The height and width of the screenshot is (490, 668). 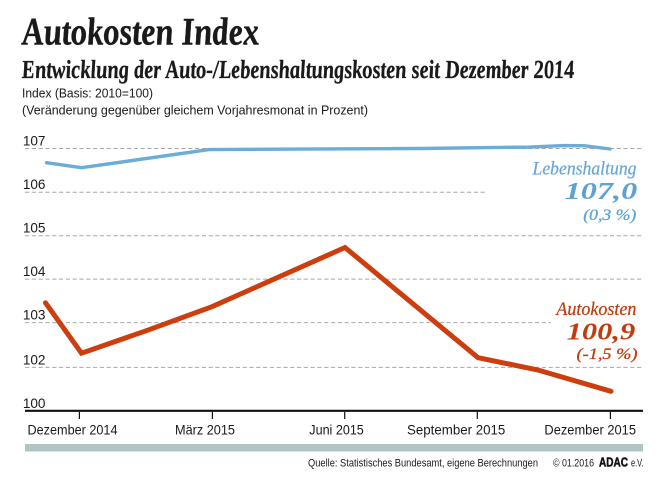 I want to click on svg-text: Dezember 2014, so click(x=73, y=431).